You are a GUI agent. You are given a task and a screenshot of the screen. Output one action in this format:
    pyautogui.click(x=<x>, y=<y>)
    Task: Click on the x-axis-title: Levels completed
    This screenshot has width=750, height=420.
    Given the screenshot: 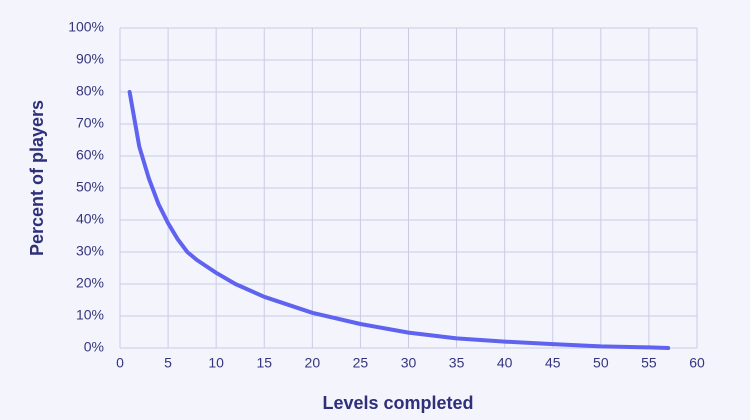 What is the action you would take?
    pyautogui.click(x=397, y=403)
    